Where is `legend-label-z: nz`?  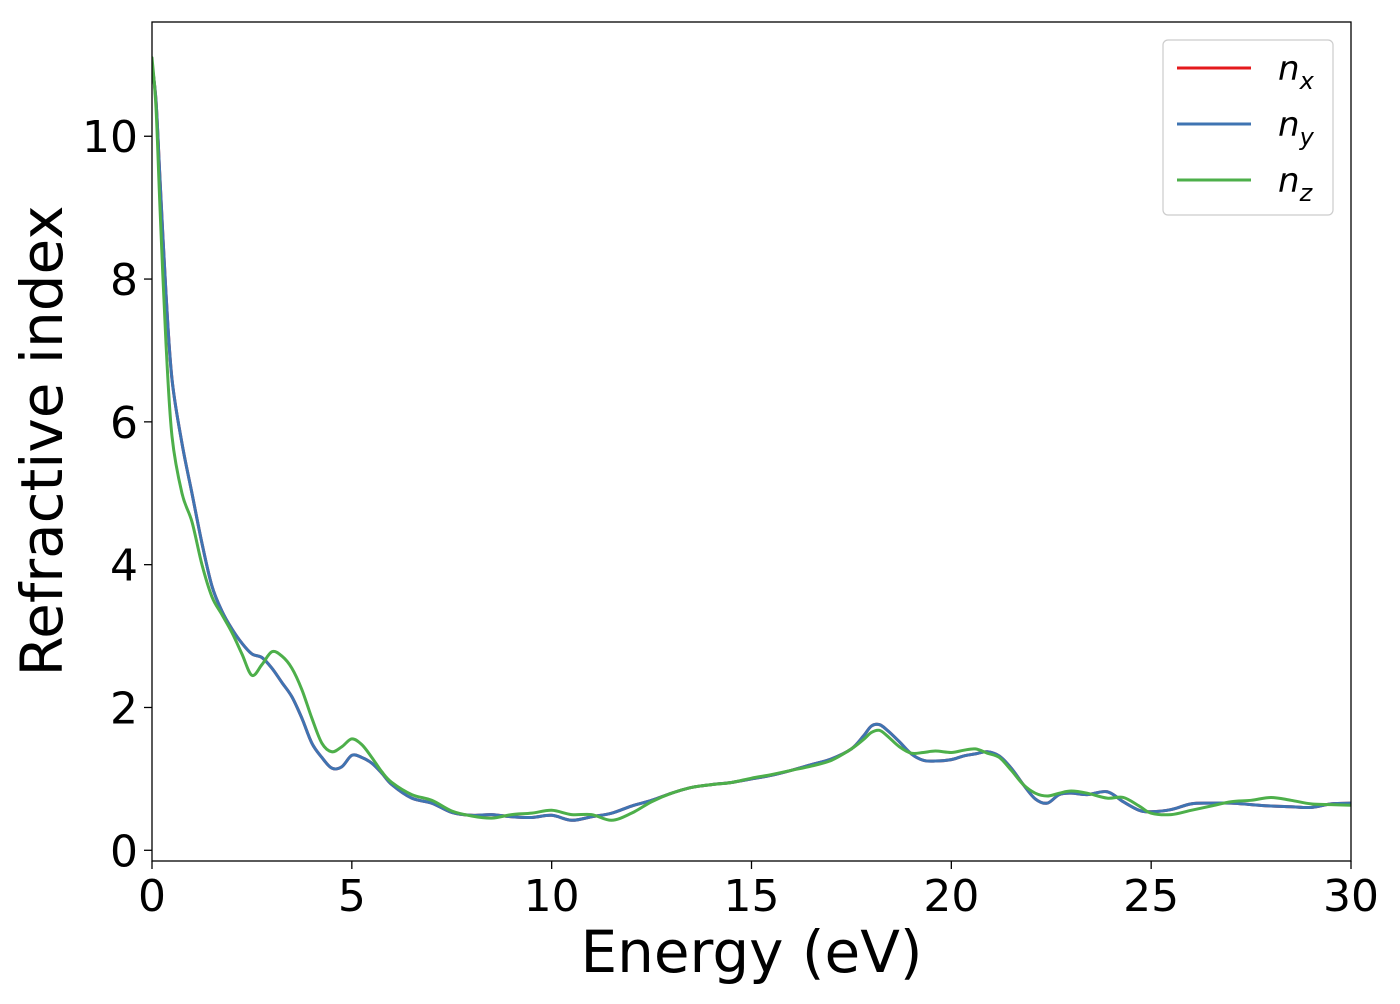 legend-label-z: nz is located at coordinates (1296, 184).